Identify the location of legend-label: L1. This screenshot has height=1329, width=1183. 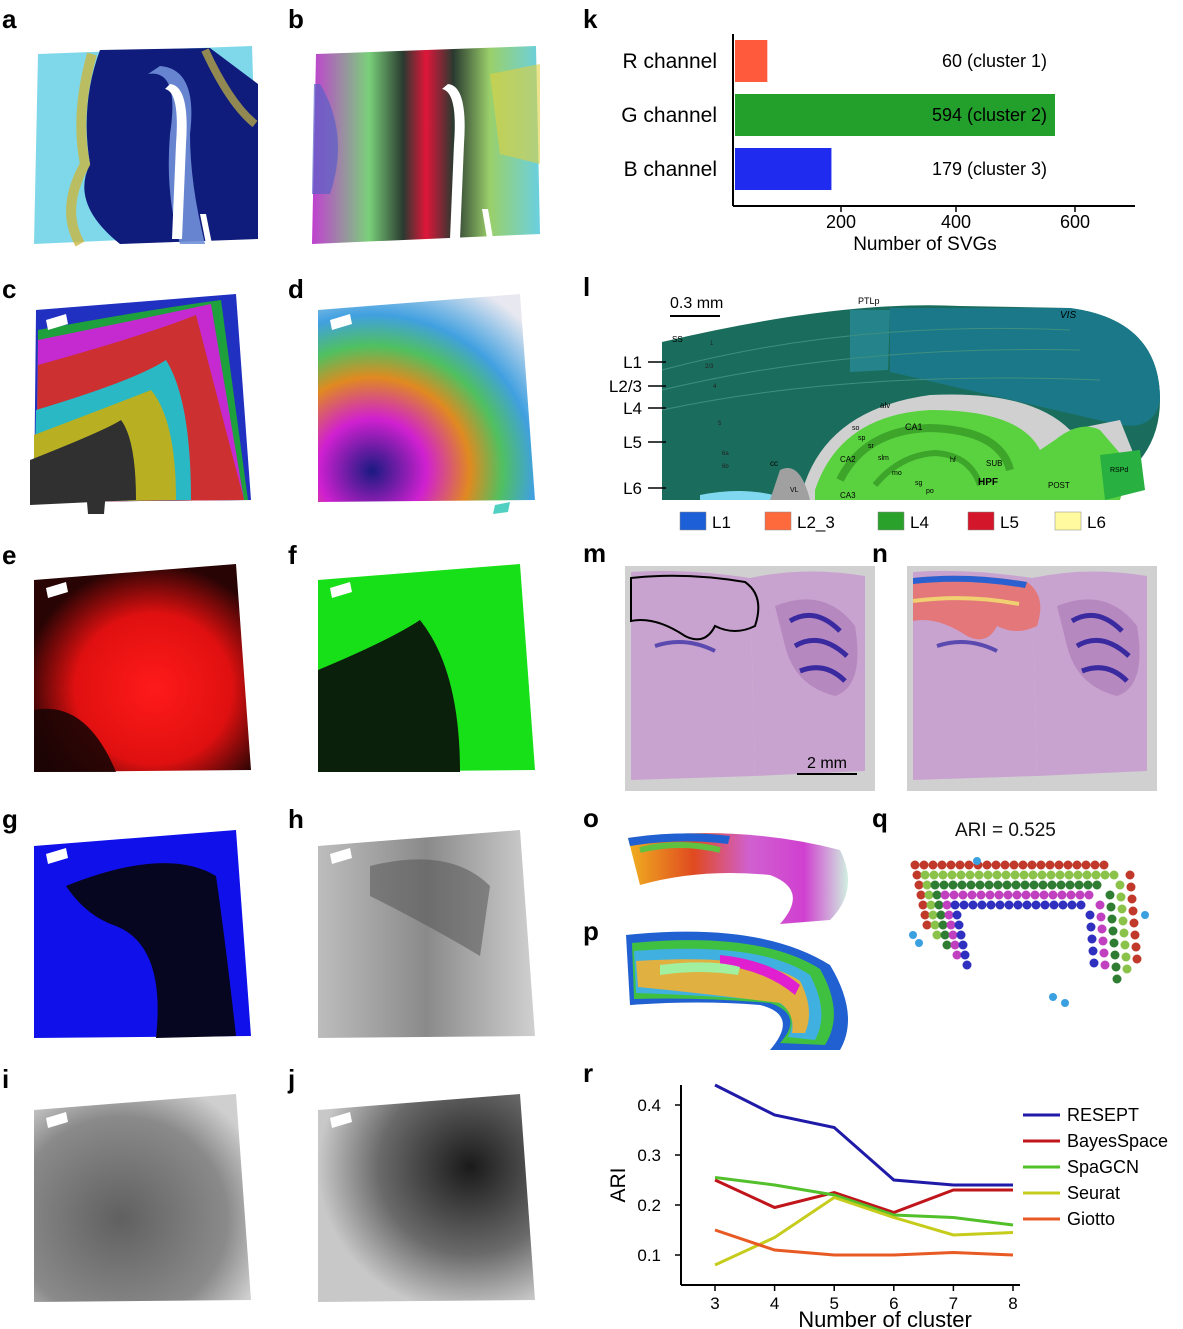
(721, 522).